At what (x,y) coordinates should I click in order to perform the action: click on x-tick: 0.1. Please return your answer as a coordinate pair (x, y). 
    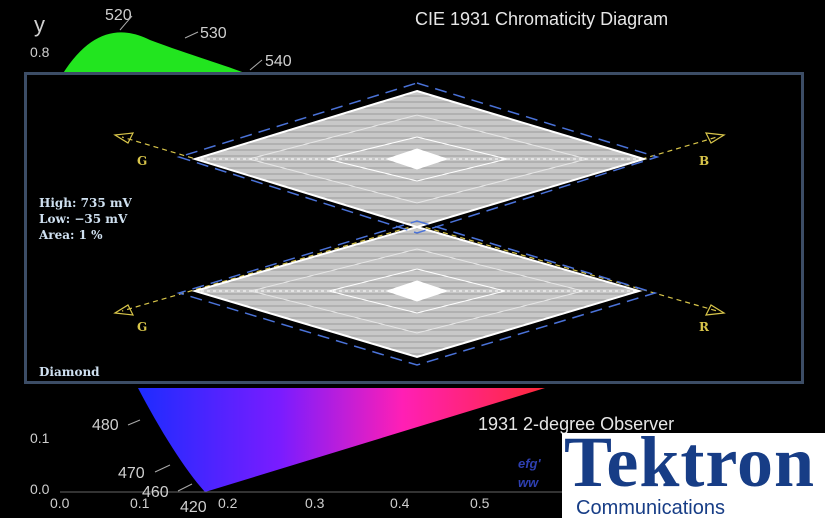
    Looking at the image, I should click on (140, 503).